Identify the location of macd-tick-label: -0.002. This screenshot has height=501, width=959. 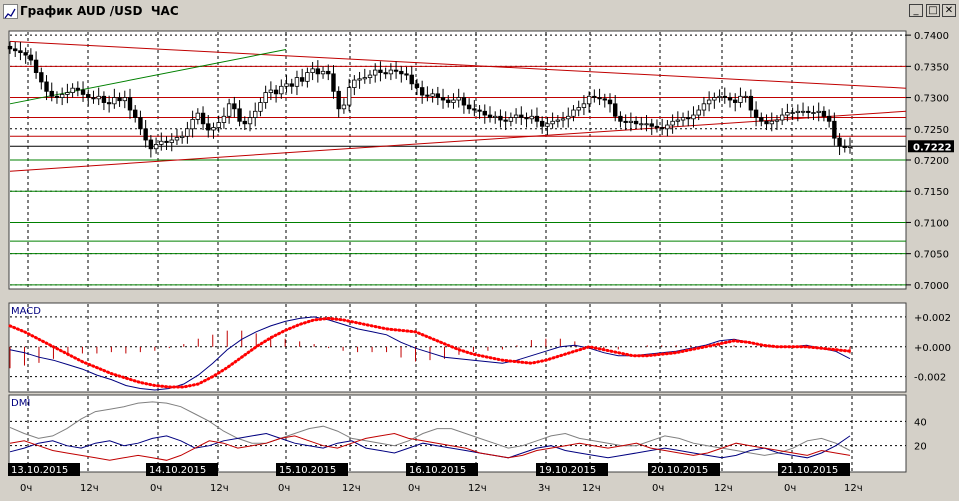
(930, 378).